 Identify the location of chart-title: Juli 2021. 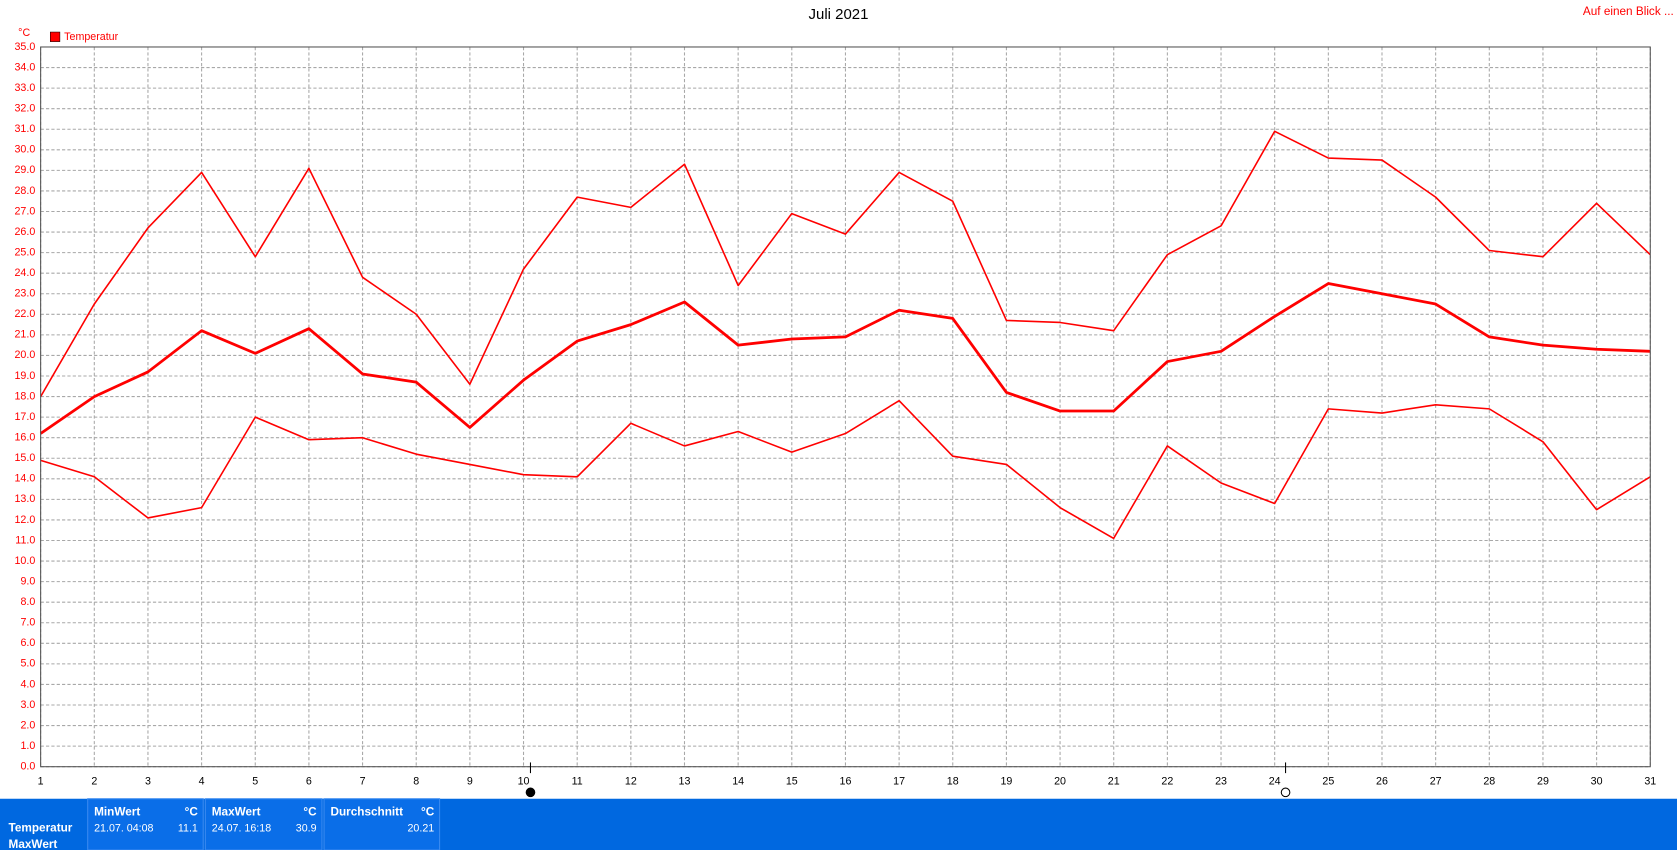
(839, 14).